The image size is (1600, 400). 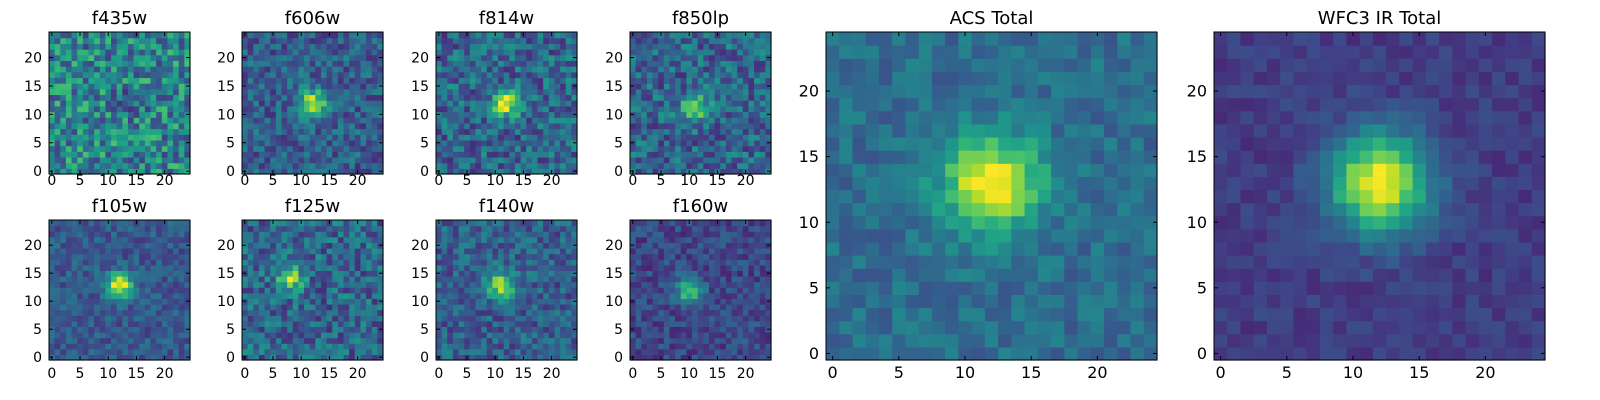 What do you see at coordinates (51, 374) in the screenshot?
I see `x-tick-label: 0` at bounding box center [51, 374].